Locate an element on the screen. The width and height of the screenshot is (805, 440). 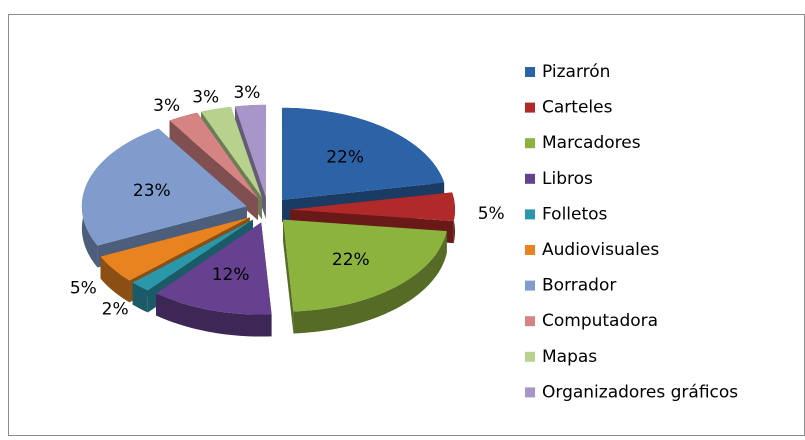
legend-label: Audiovisuales is located at coordinates (600, 250).